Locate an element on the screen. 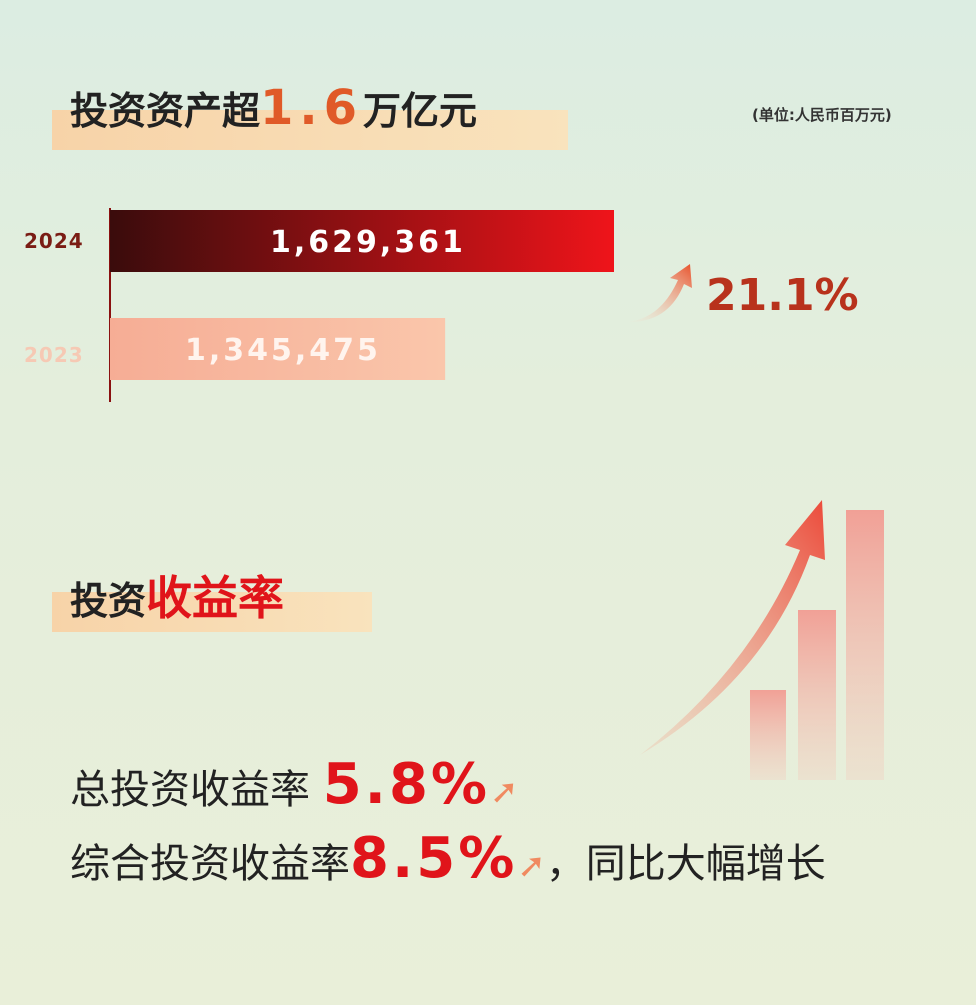 The height and width of the screenshot is (1005, 976). data-label: 1,629,361 is located at coordinates (368, 242).